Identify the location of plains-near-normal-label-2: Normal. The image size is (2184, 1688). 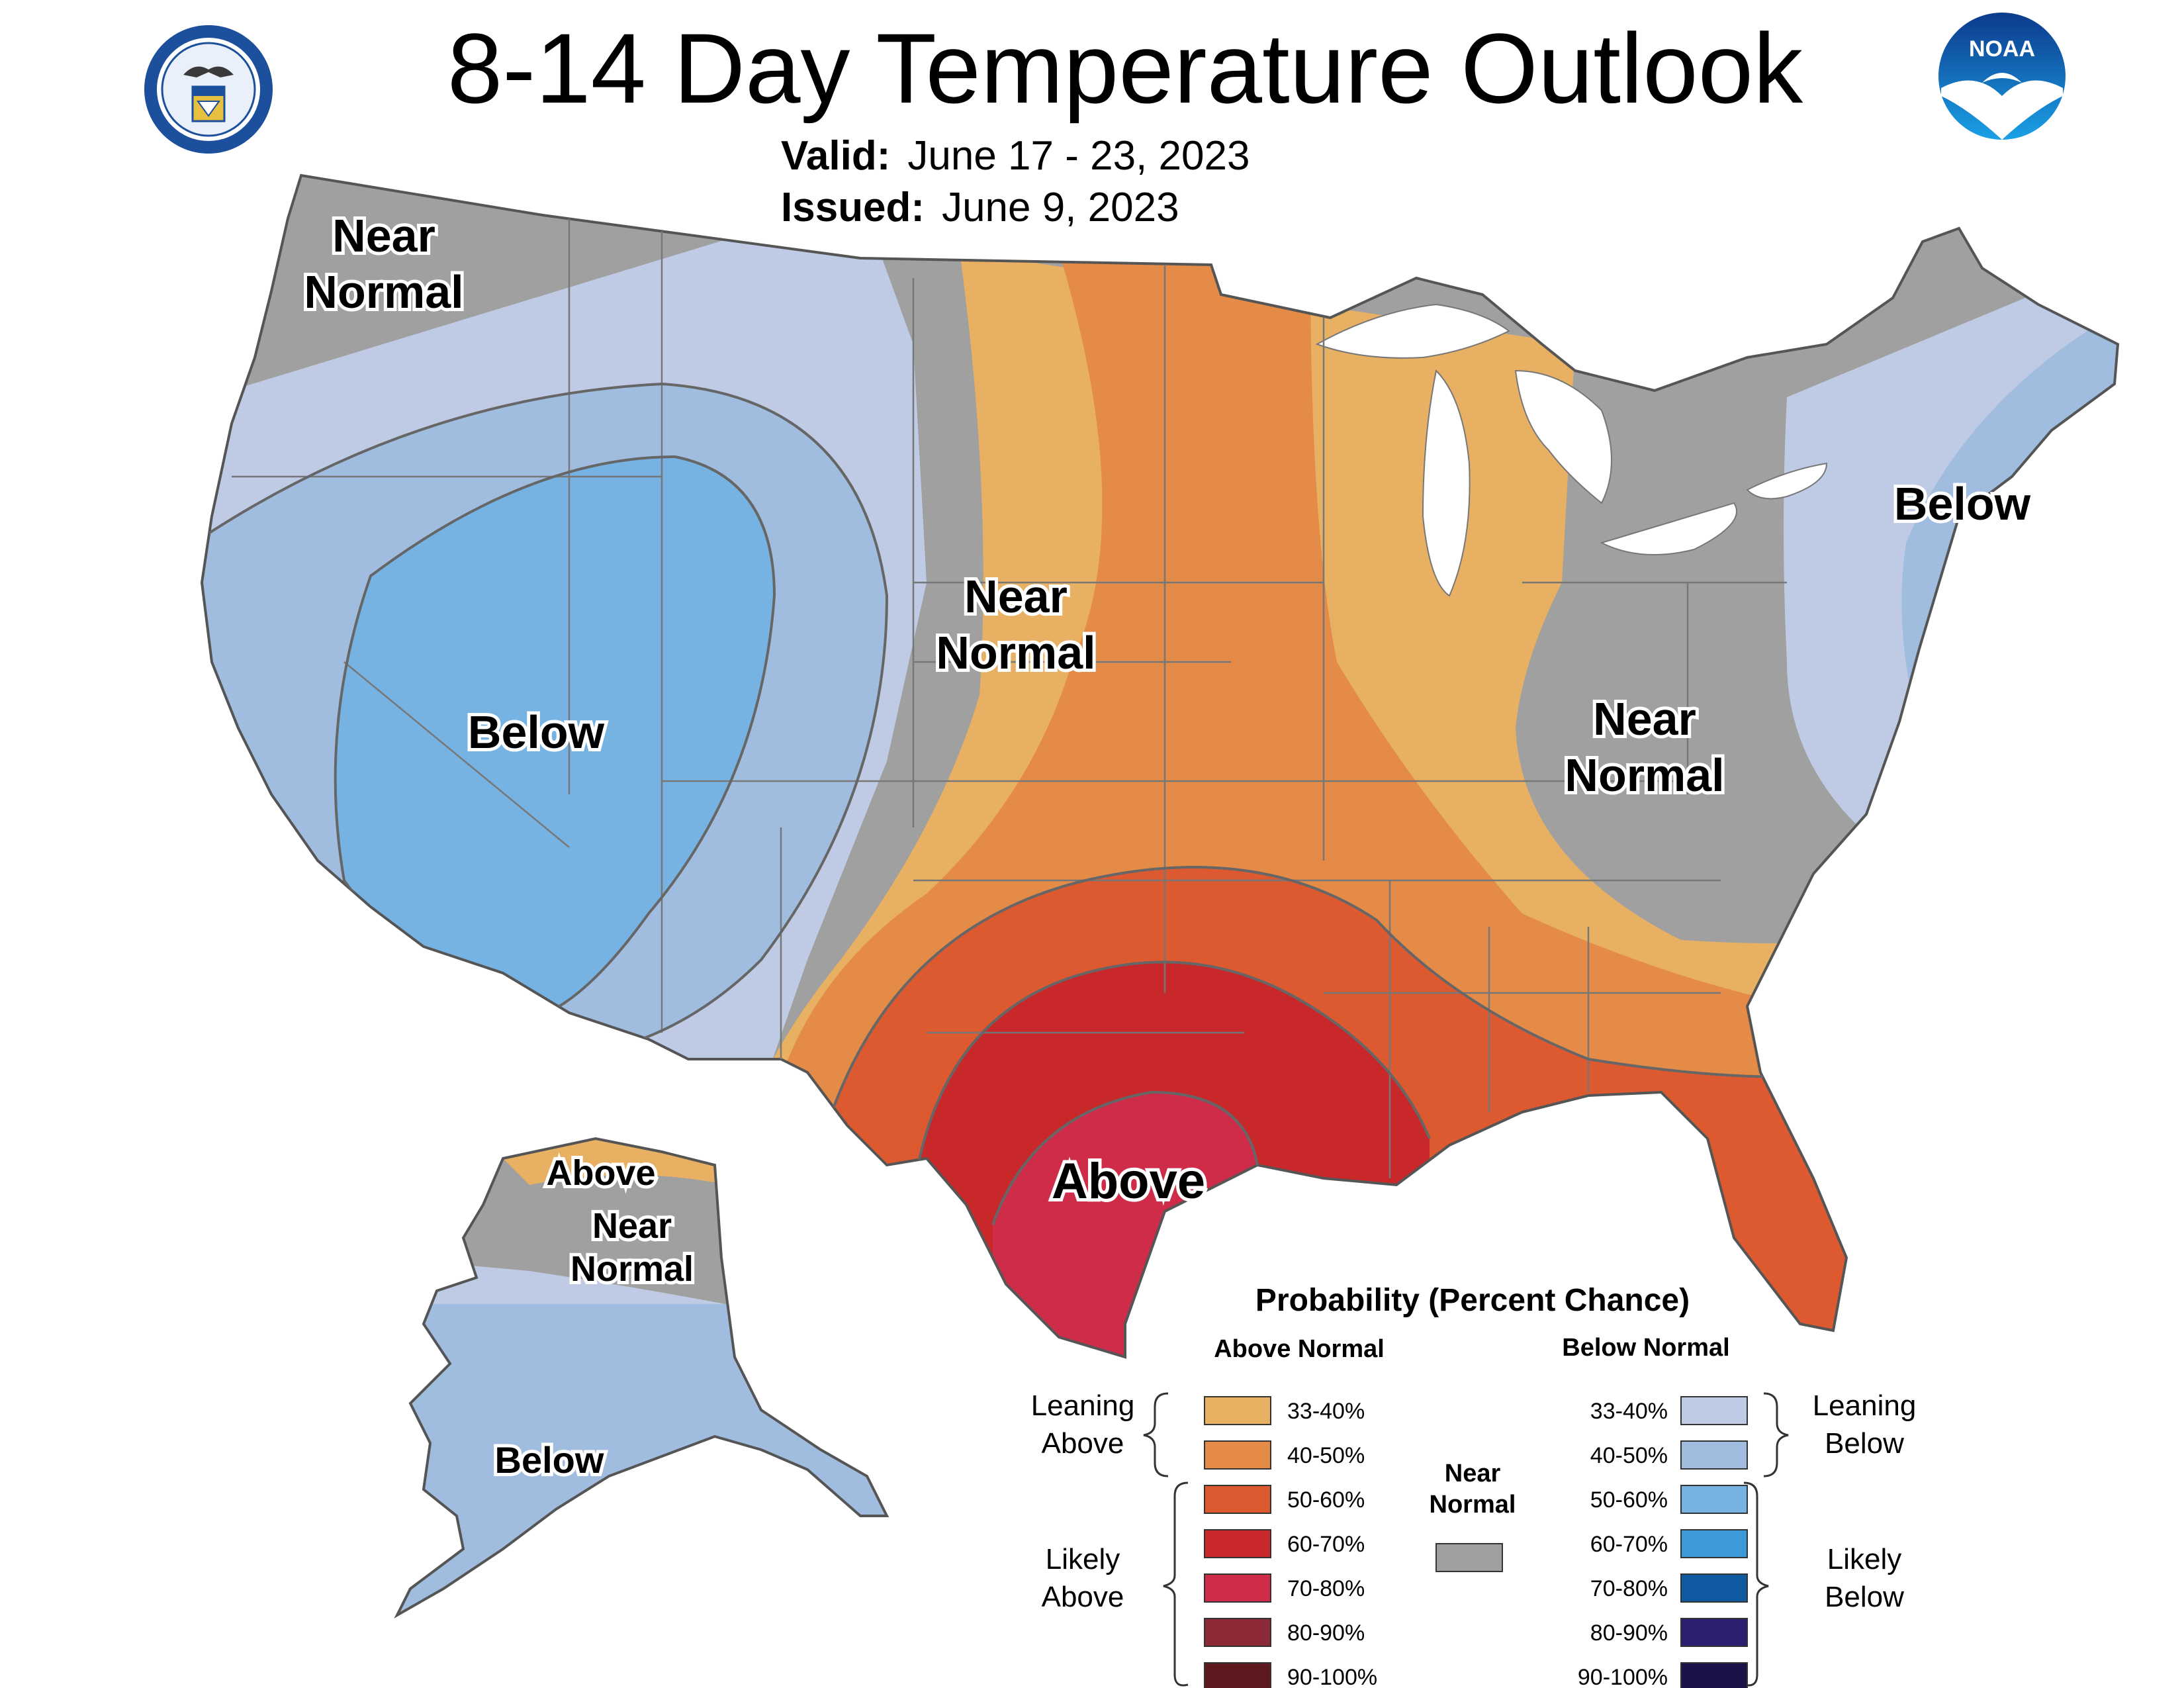
(1015, 653).